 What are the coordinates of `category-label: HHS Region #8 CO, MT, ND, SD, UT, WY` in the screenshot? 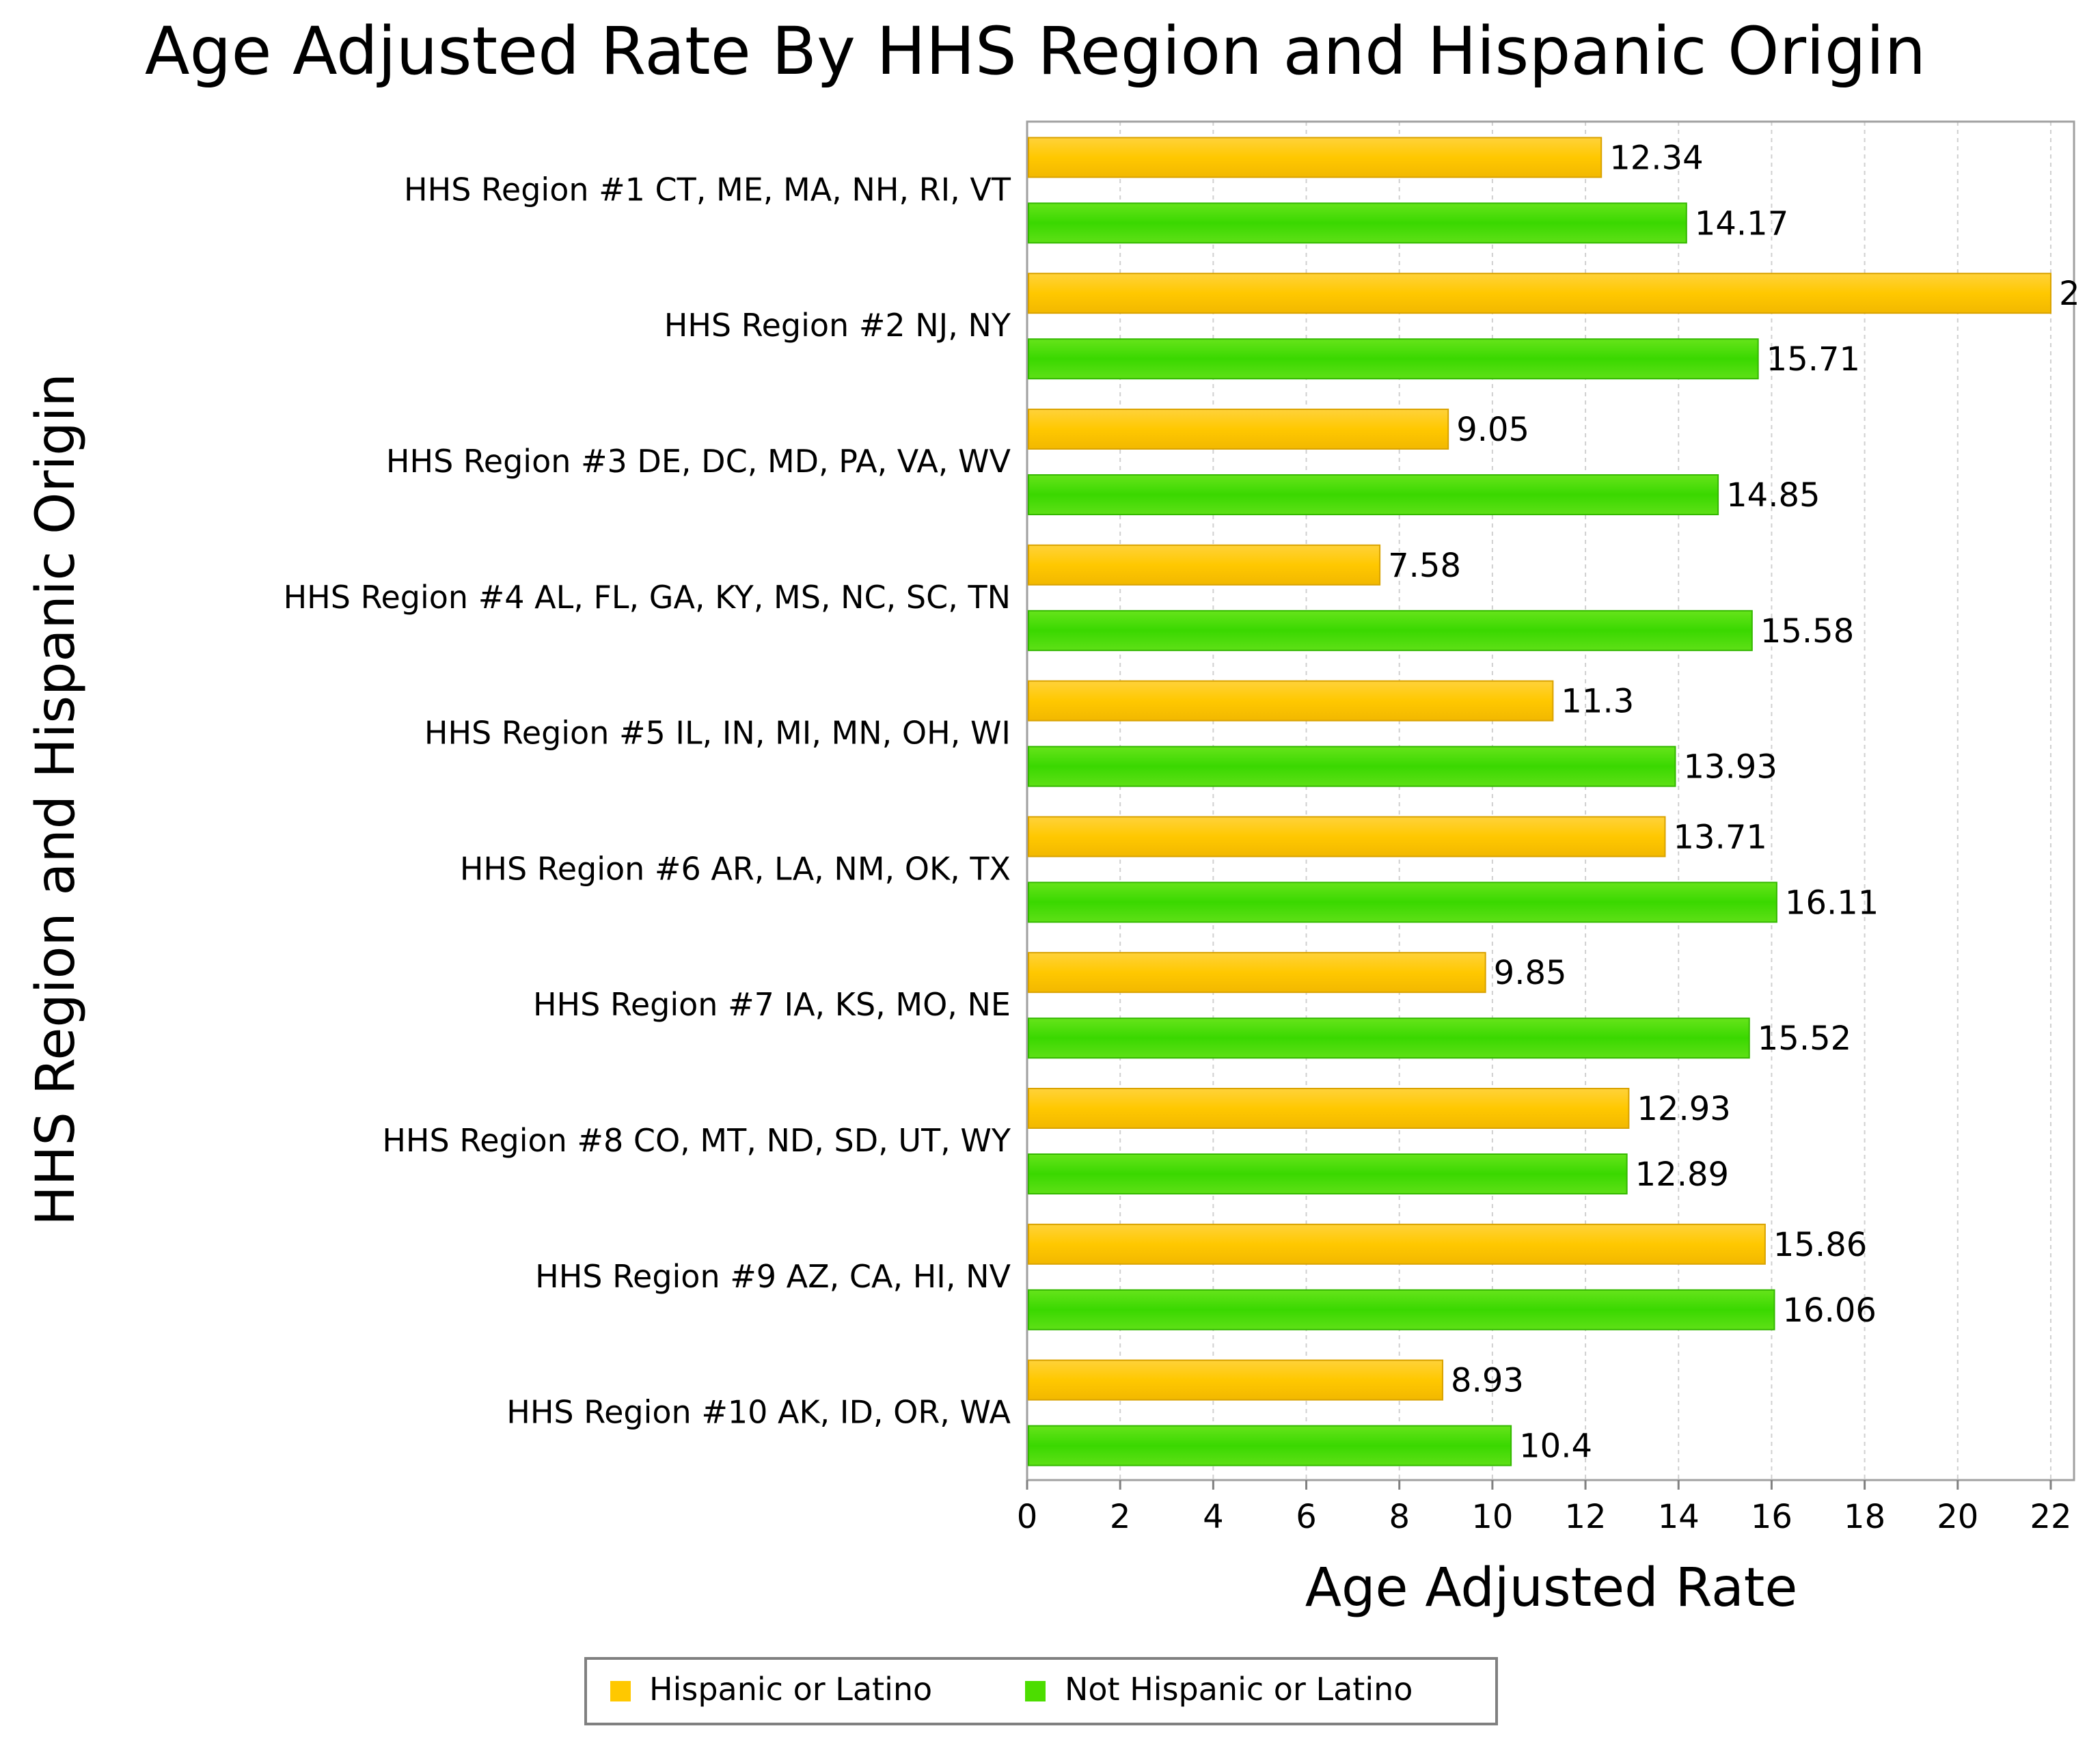 It's located at (696, 1140).